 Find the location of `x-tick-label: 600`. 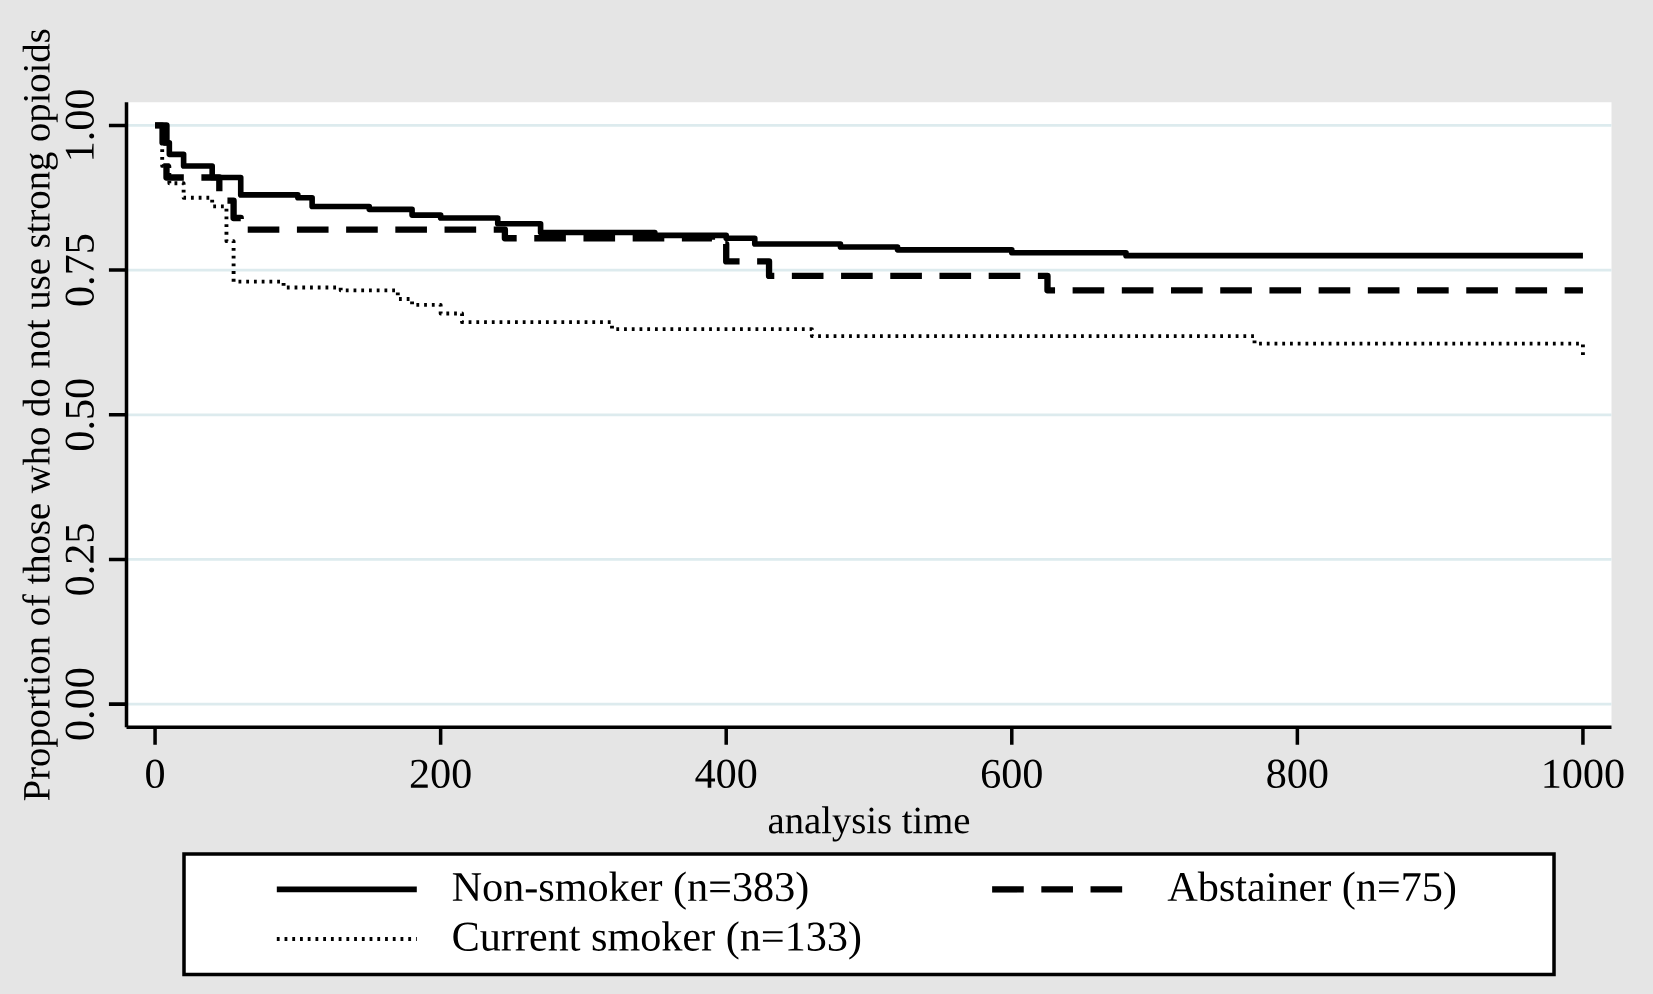

x-tick-label: 600 is located at coordinates (1011, 774).